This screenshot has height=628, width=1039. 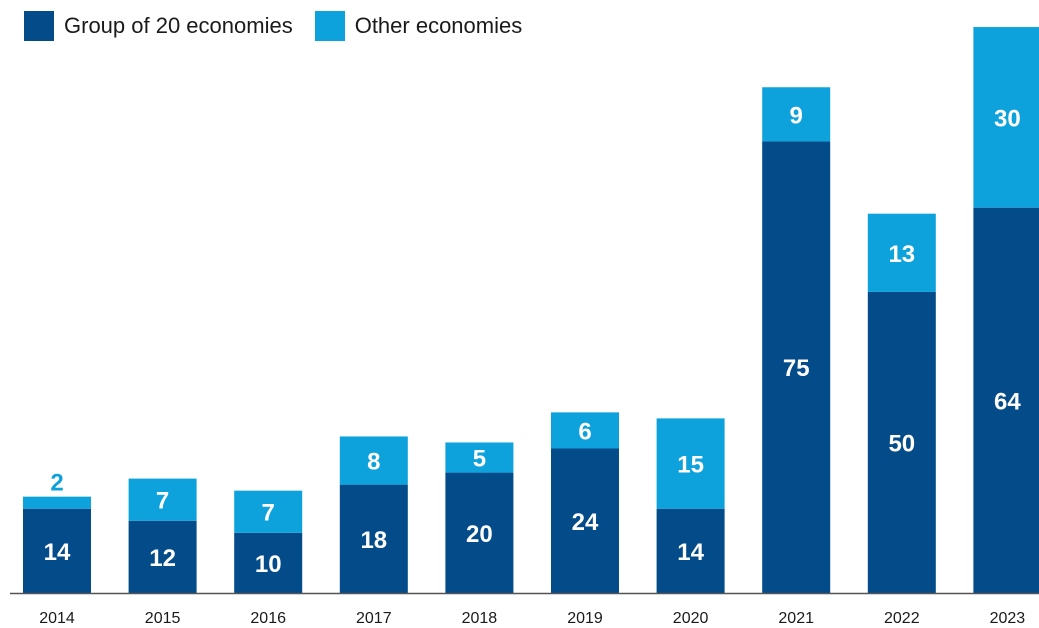 What do you see at coordinates (374, 618) in the screenshot?
I see `x-tick-label-2017: 2017` at bounding box center [374, 618].